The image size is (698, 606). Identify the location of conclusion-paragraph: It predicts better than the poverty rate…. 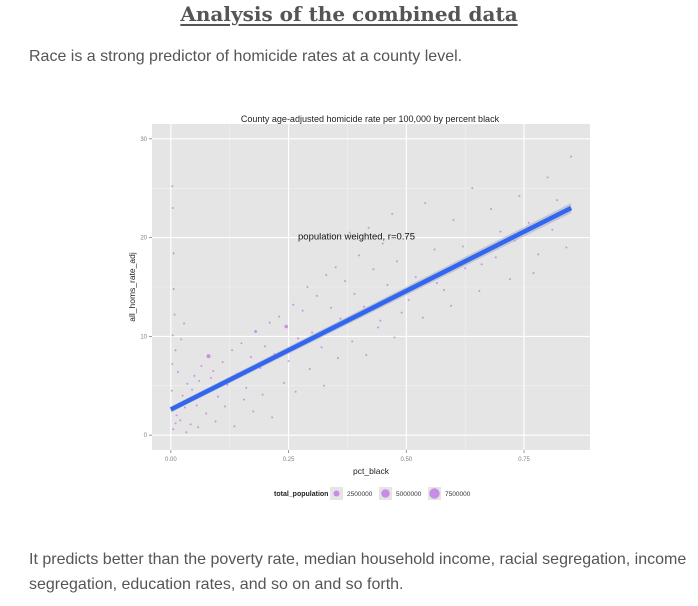
(358, 572).